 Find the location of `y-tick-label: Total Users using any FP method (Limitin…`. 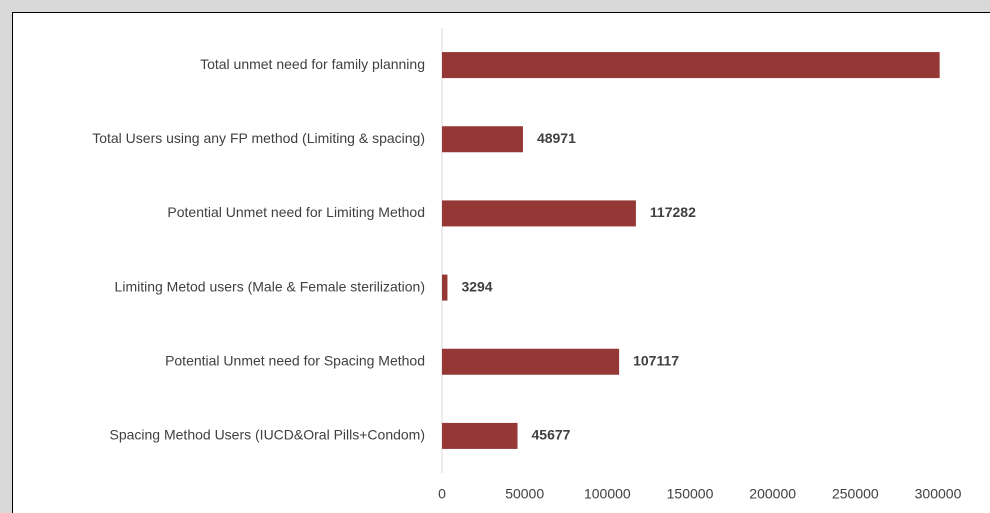

y-tick-label: Total Users using any FP method (Limitin… is located at coordinates (258, 138).